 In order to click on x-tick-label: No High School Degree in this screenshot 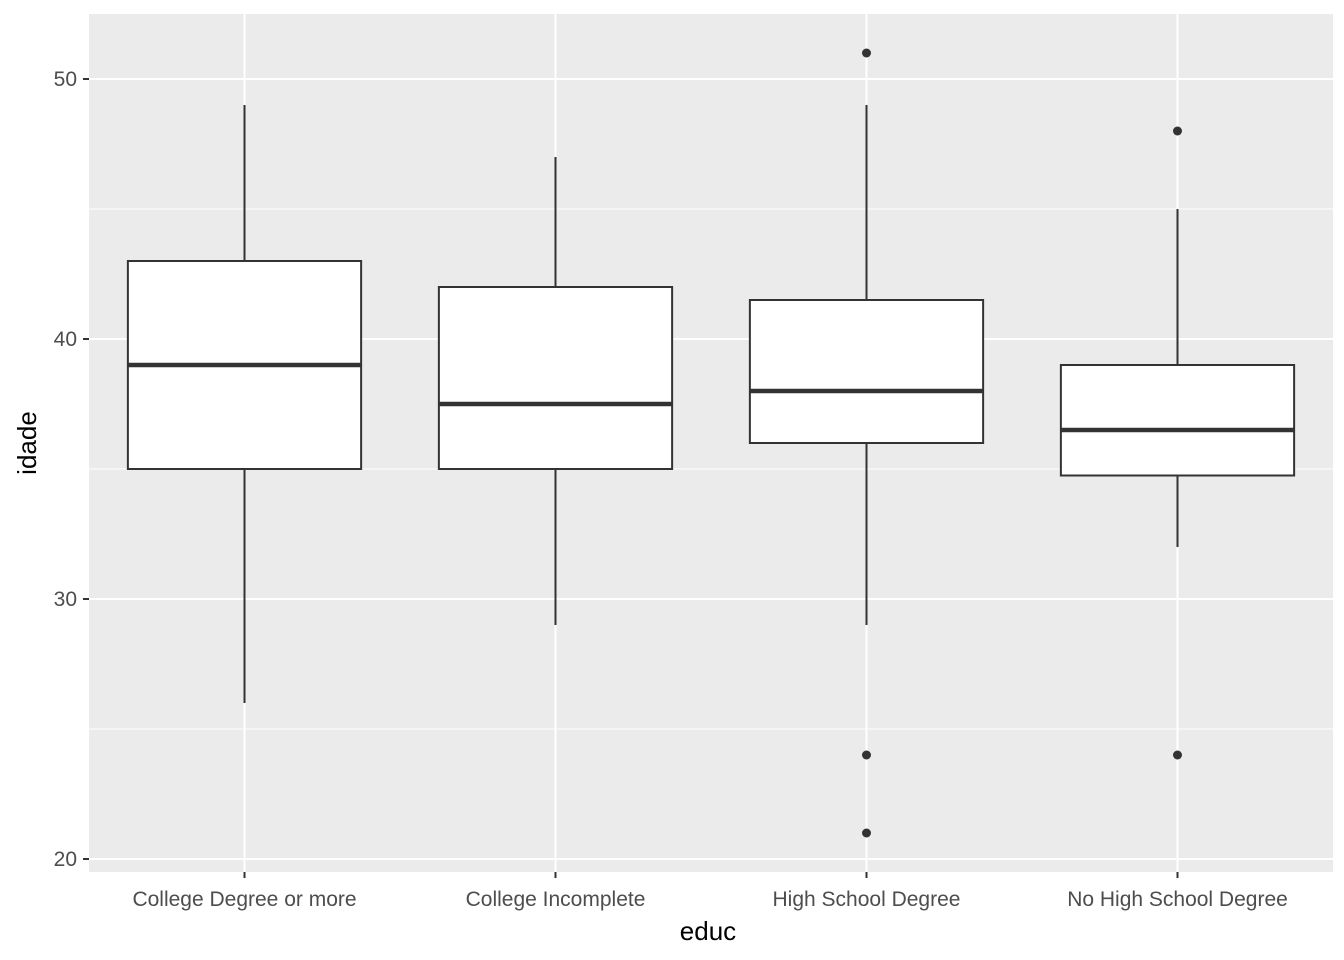, I will do `click(1177, 899)`.